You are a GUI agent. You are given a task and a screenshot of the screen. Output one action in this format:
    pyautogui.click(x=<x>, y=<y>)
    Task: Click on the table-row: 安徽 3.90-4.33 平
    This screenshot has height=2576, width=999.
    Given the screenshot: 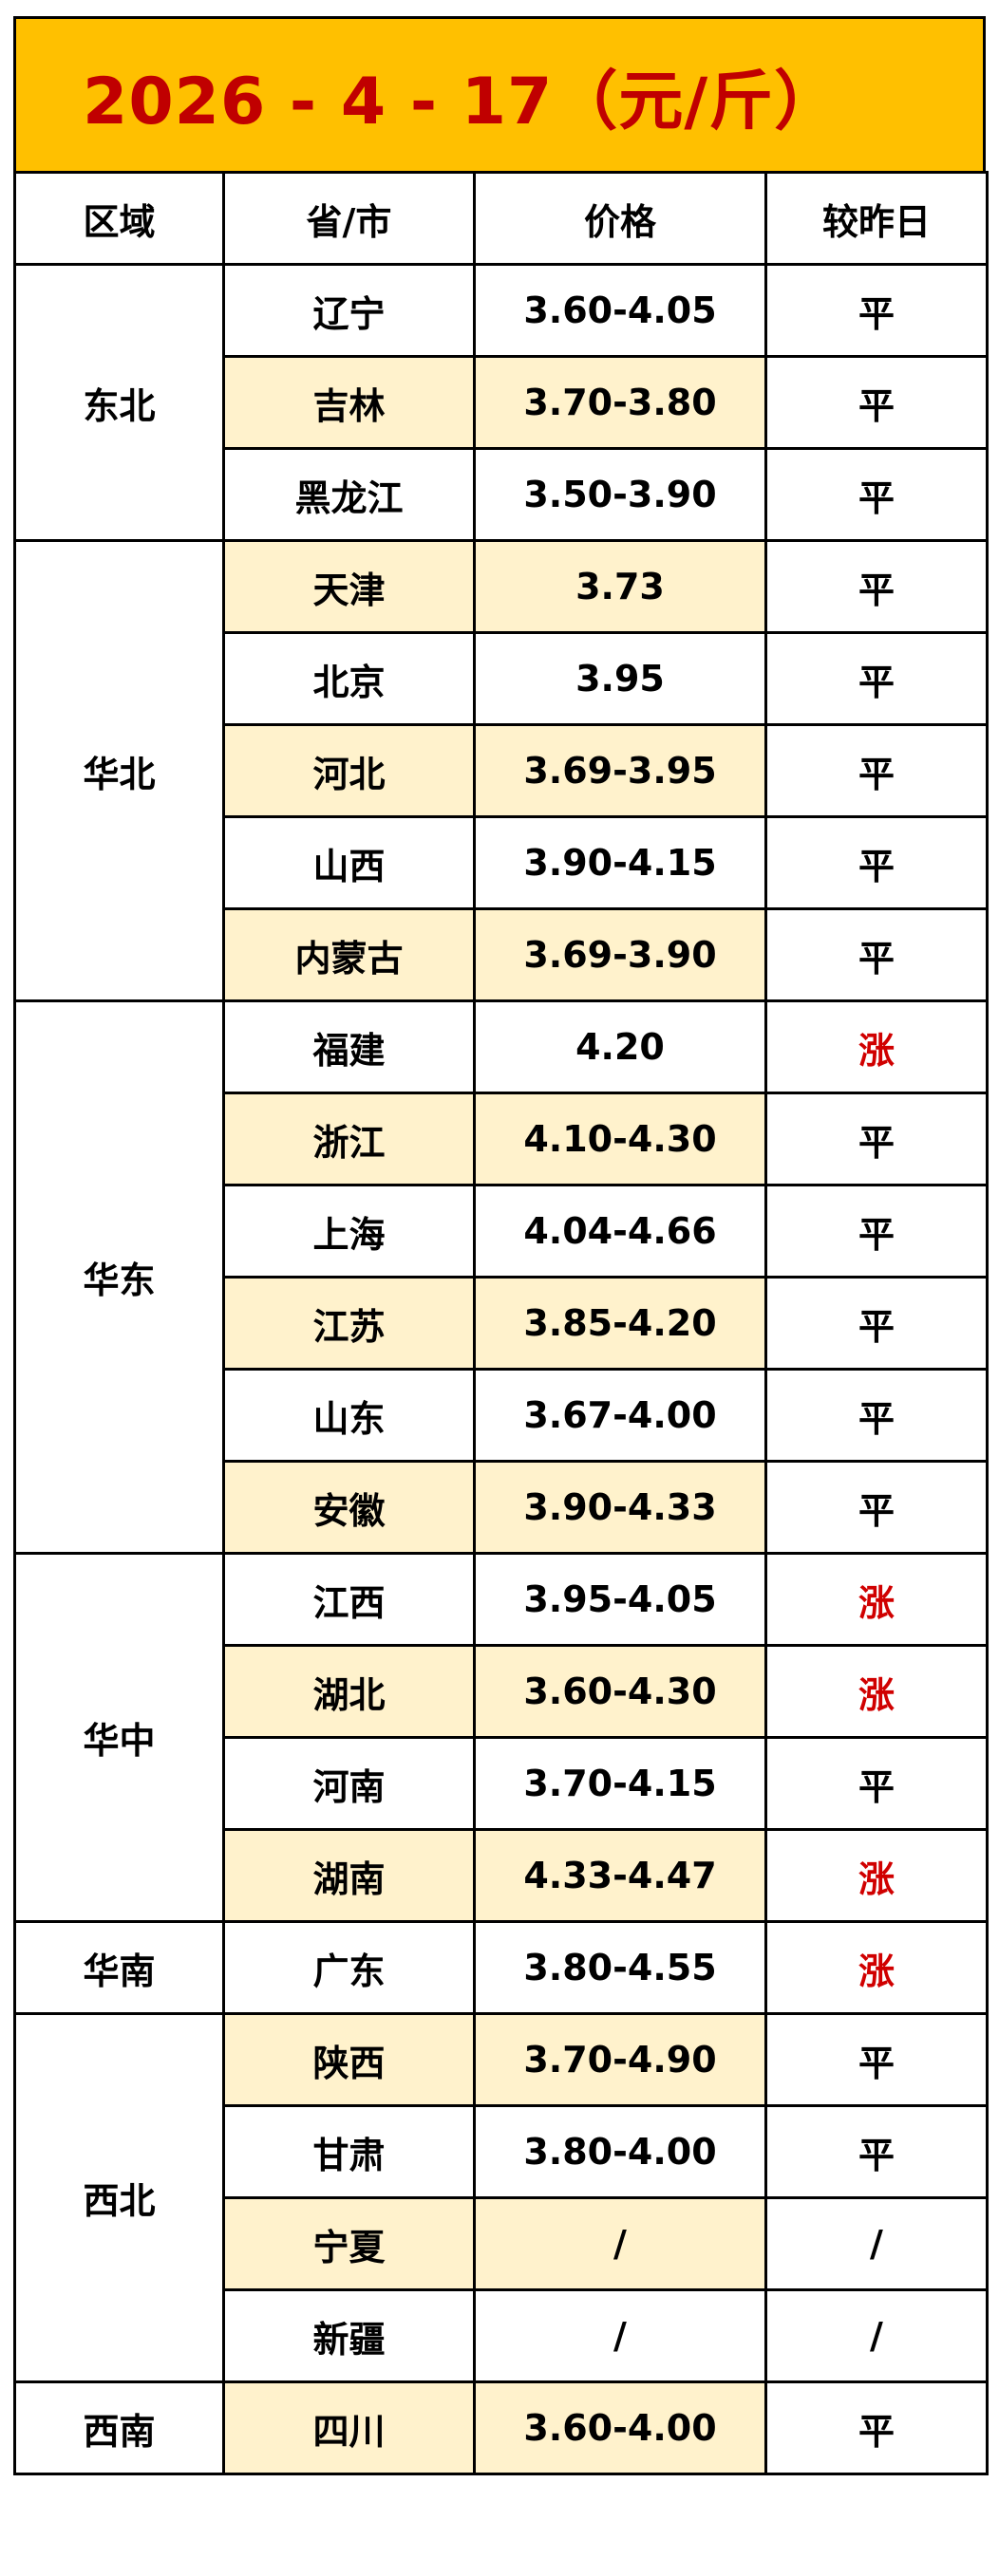 What is the action you would take?
    pyautogui.click(x=502, y=1508)
    